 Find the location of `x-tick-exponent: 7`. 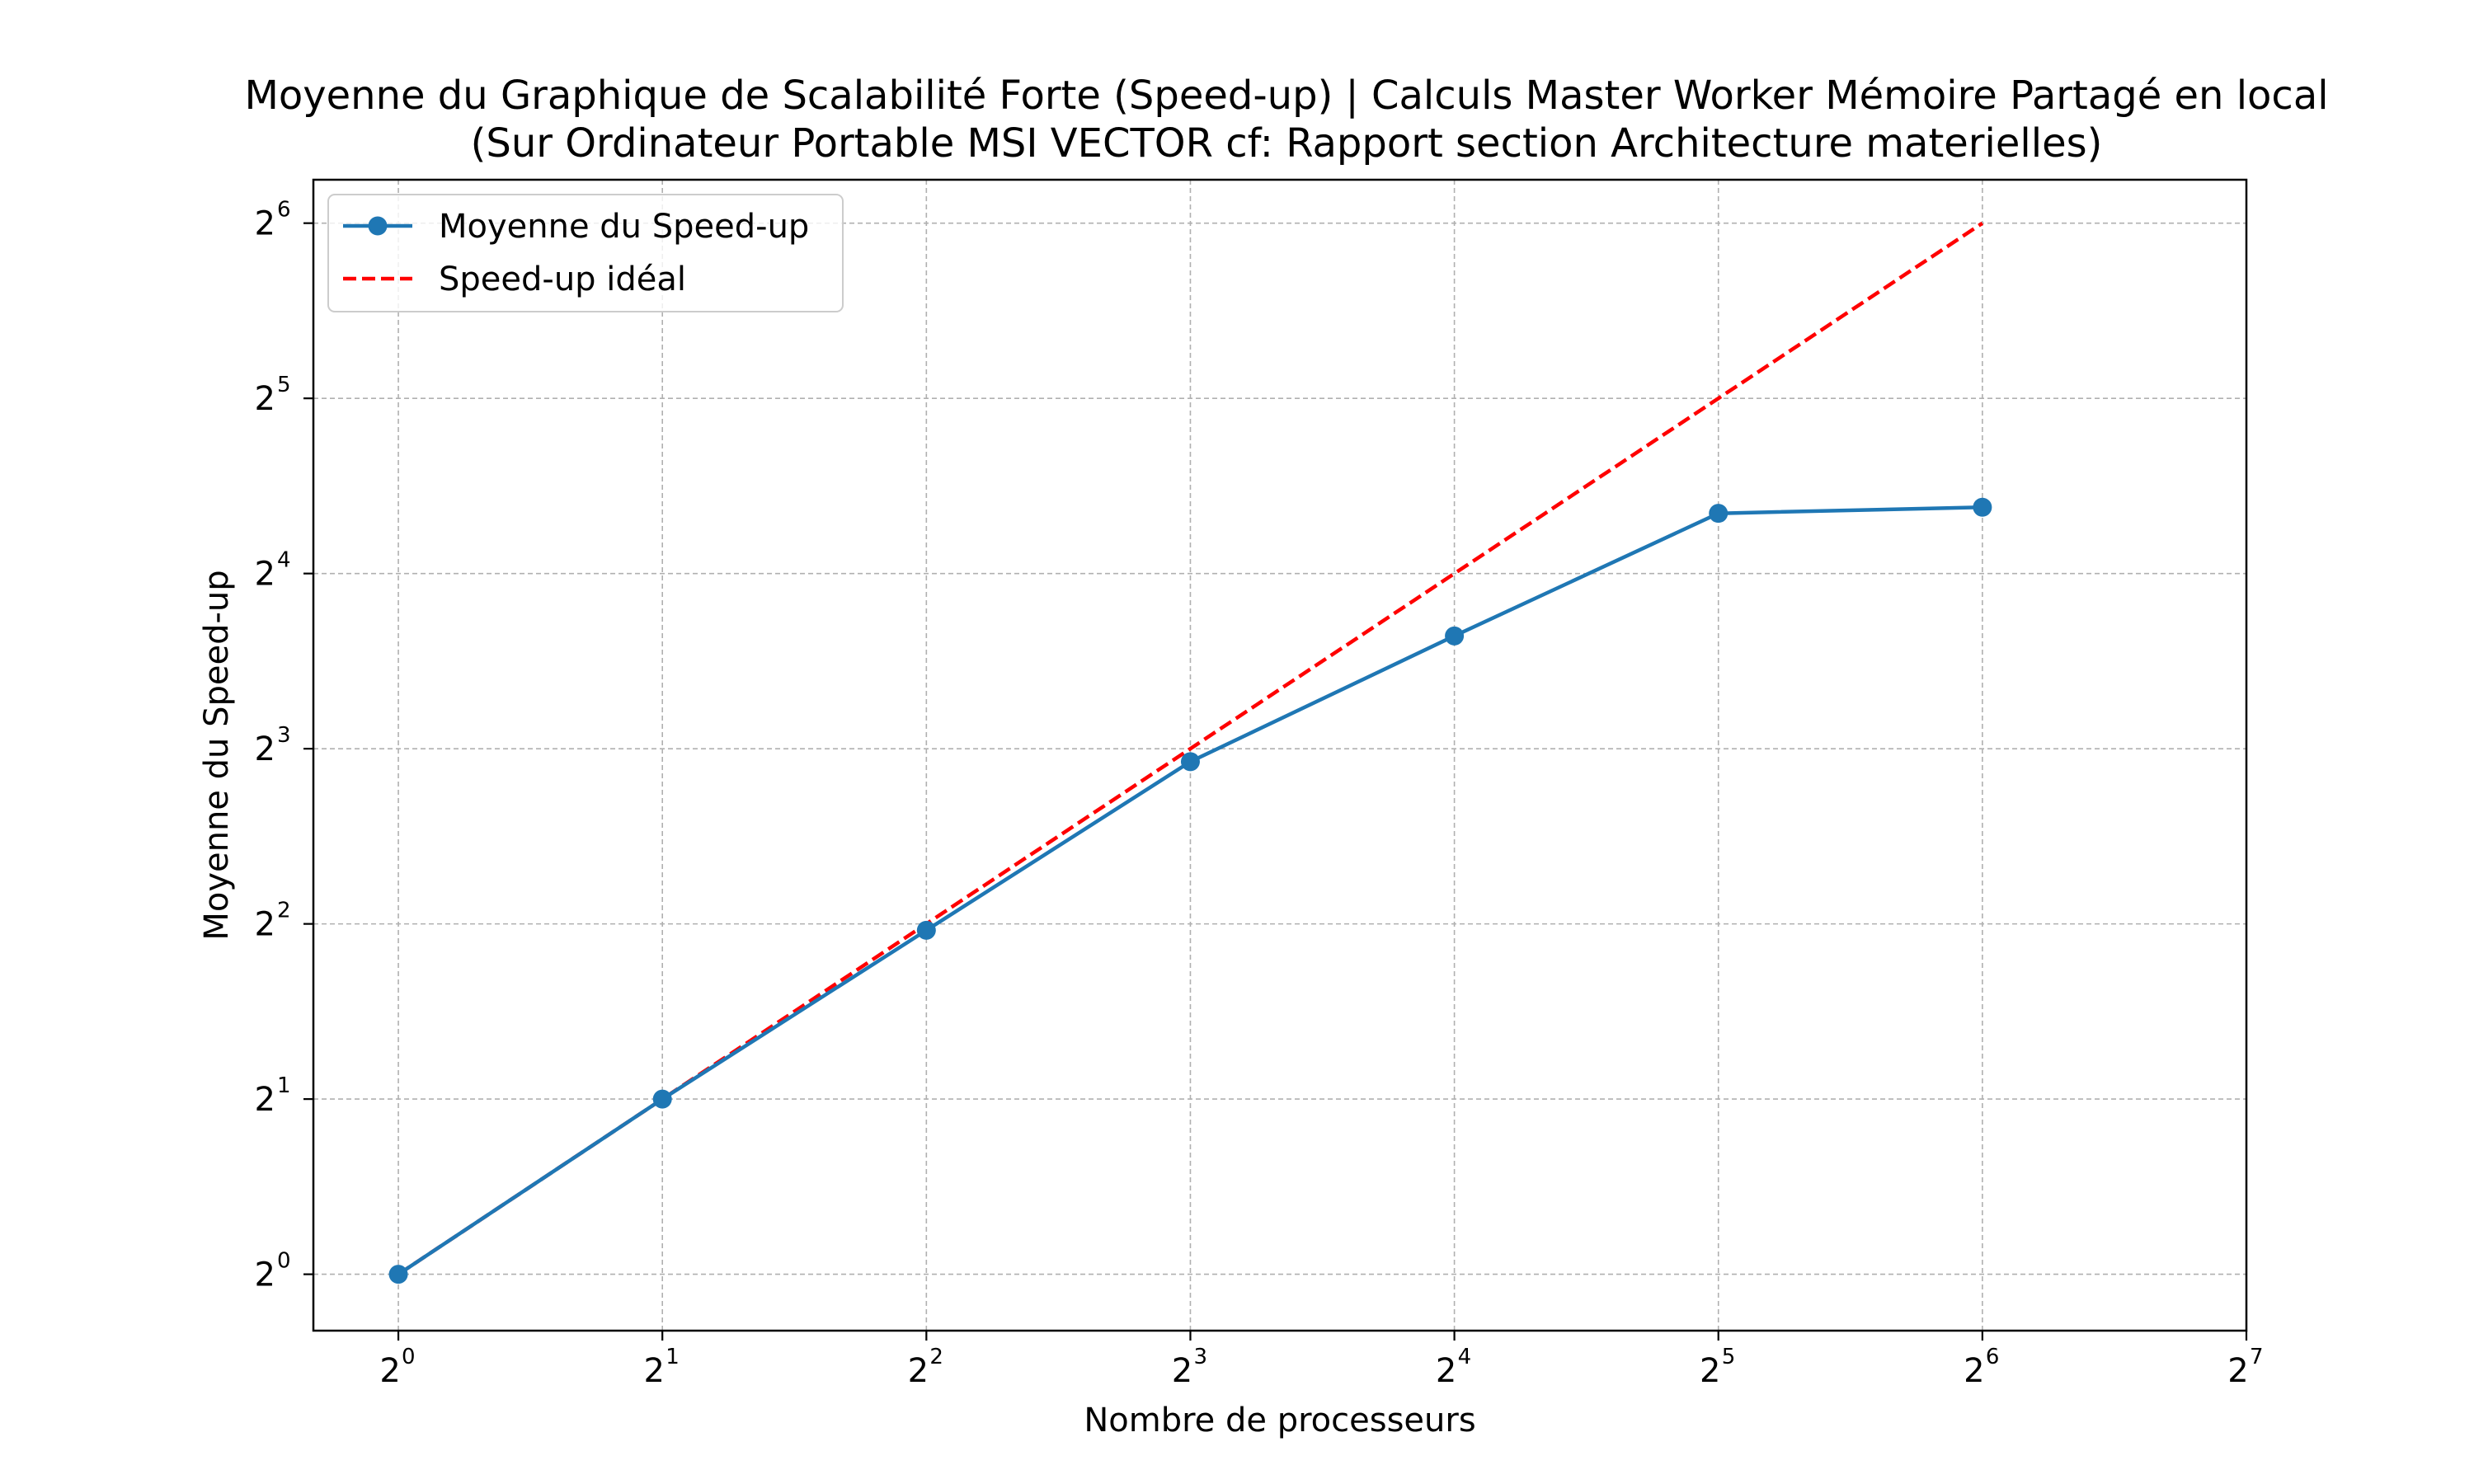

x-tick-exponent: 7 is located at coordinates (2257, 1357).